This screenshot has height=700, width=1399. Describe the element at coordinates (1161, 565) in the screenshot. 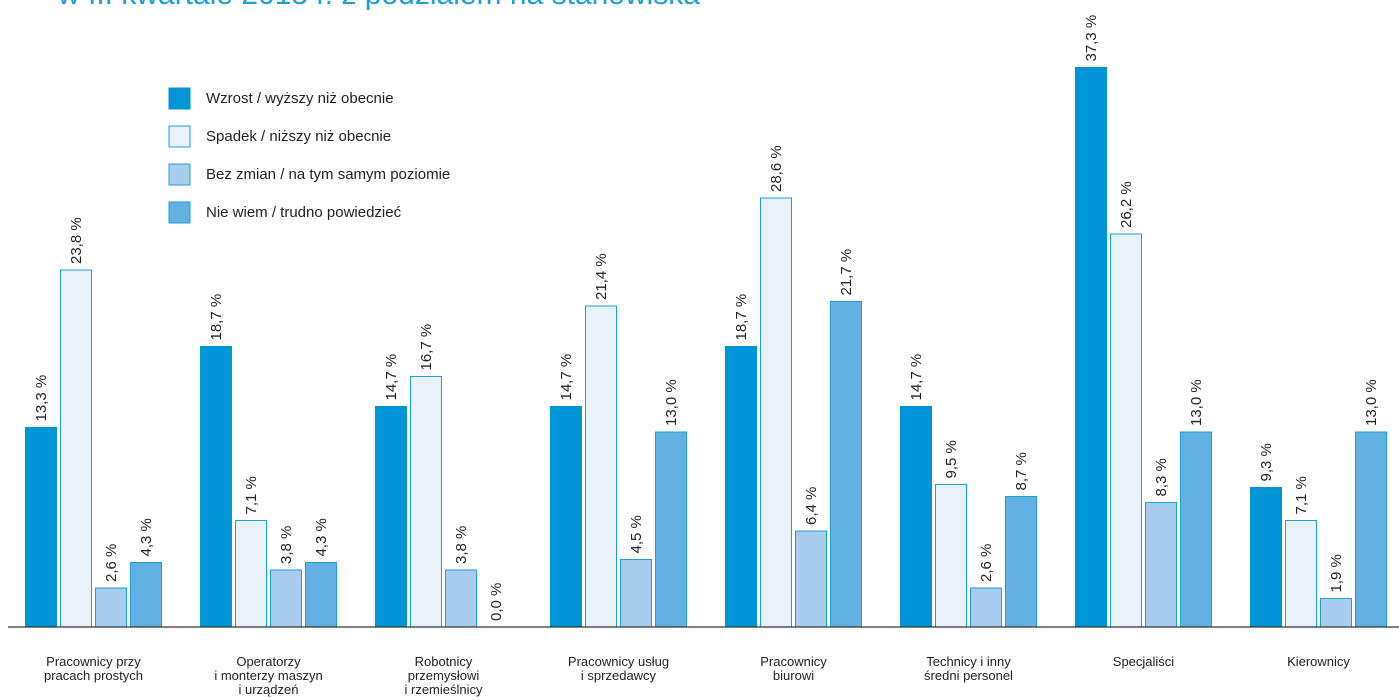

I see `bar-specjalisci-bez-zmian-na-tym-samym-poziomie` at that location.